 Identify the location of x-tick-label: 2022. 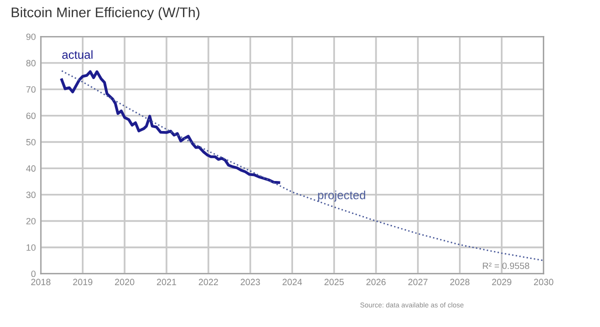
(208, 282).